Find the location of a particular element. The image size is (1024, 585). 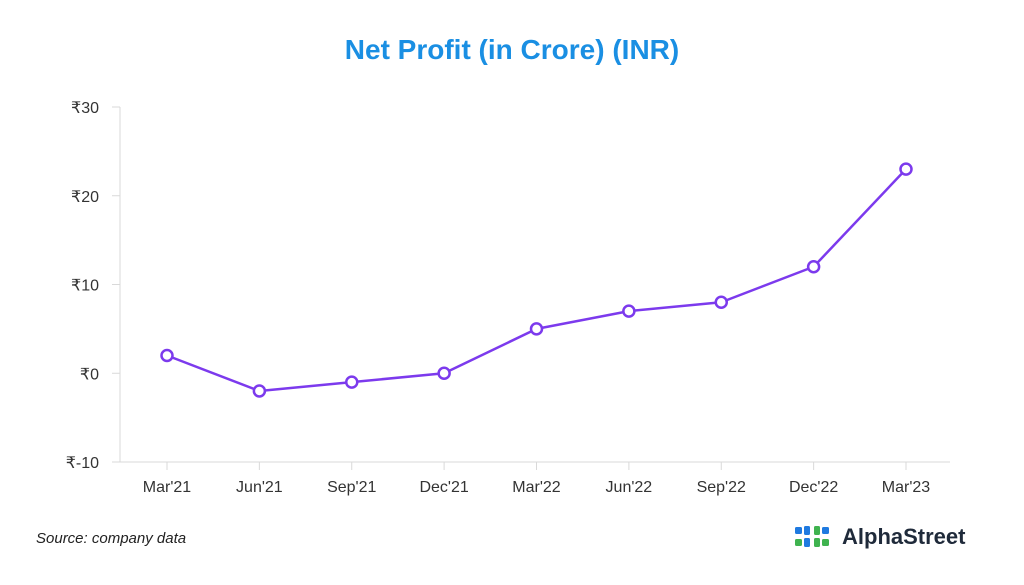

source-note: Source: company data is located at coordinates (111, 538).